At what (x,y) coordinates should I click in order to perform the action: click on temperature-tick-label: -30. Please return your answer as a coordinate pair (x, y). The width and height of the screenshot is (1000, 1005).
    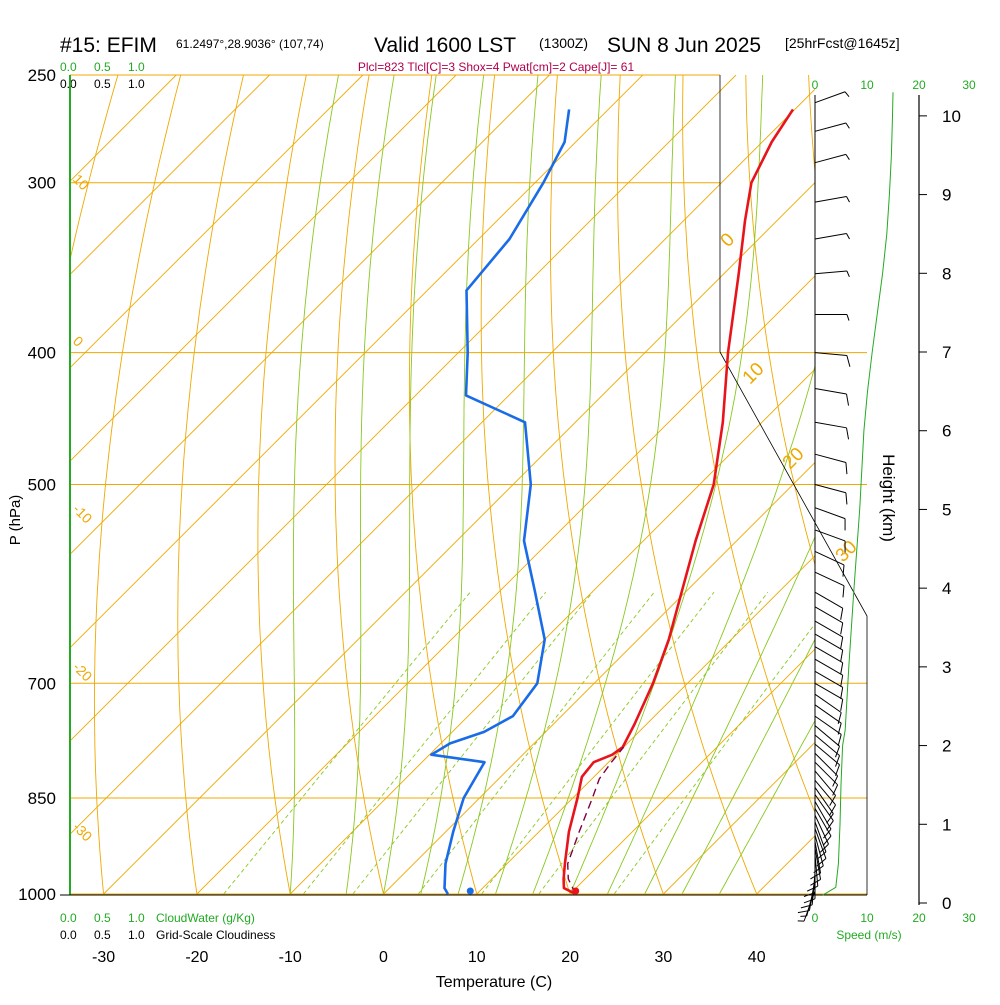
    Looking at the image, I should click on (103, 957).